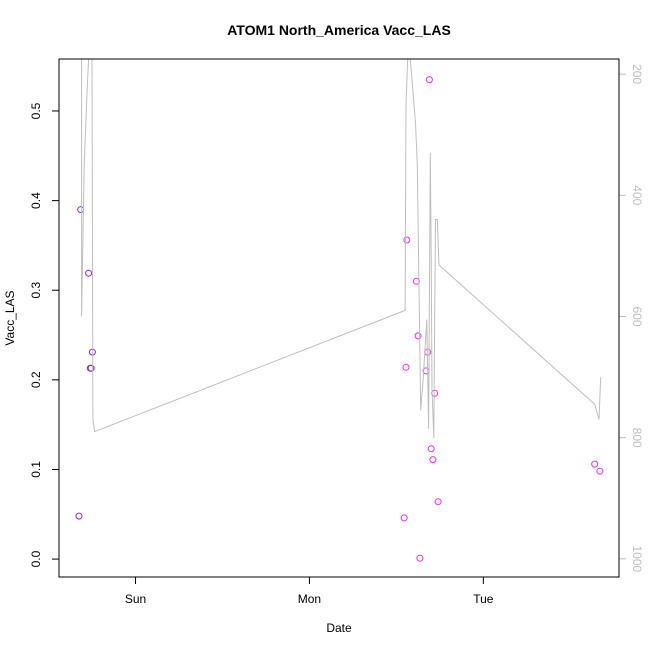 This screenshot has height=650, width=650. I want to click on y2-tick-label: 800, so click(637, 438).